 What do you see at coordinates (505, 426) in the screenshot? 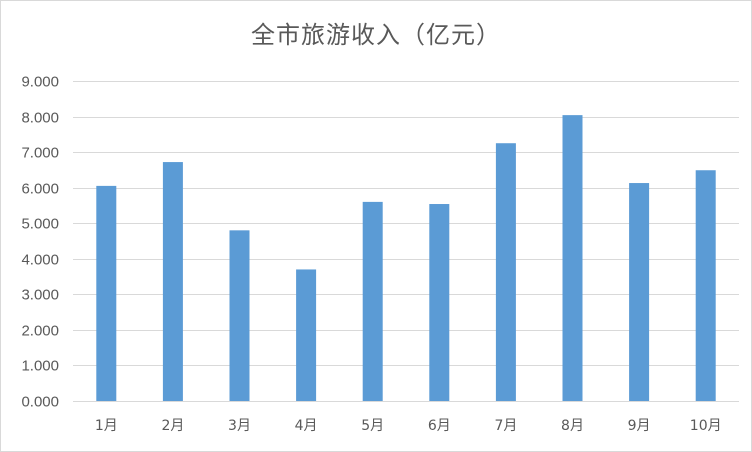
I see `x-tick-label: 7月` at bounding box center [505, 426].